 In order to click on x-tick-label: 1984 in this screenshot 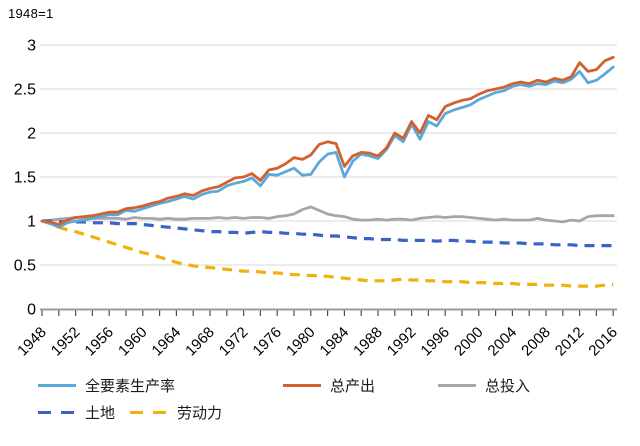, I will do `click(335, 342)`.